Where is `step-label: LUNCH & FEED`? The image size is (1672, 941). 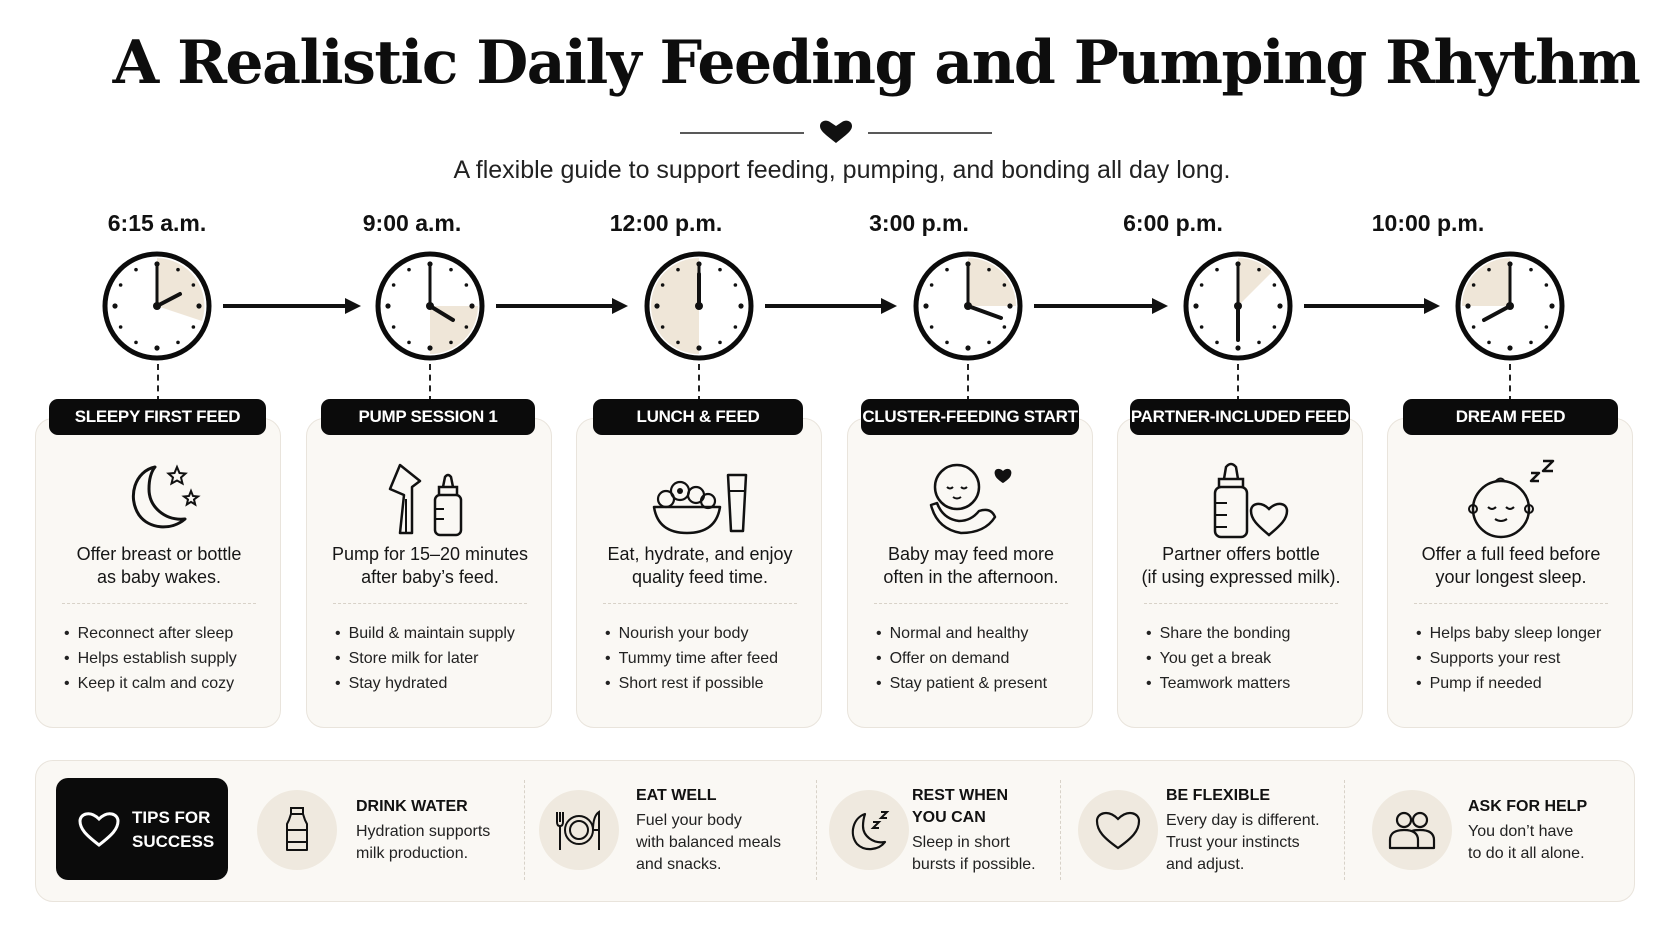
step-label: LUNCH & FEED is located at coordinates (698, 417).